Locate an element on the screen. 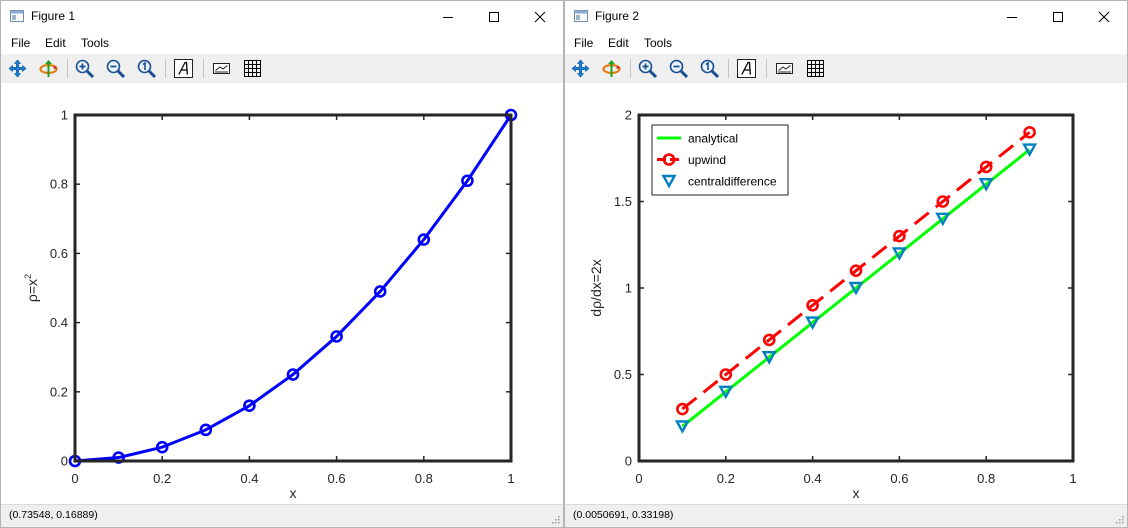 The image size is (1128, 528). x-axis-label: x is located at coordinates (293, 493).